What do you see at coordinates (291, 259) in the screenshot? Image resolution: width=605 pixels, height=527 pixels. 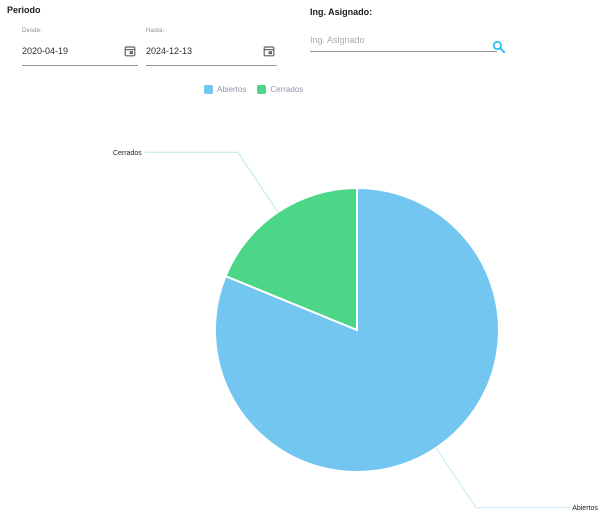 I see `pie-slice-cerrados` at bounding box center [291, 259].